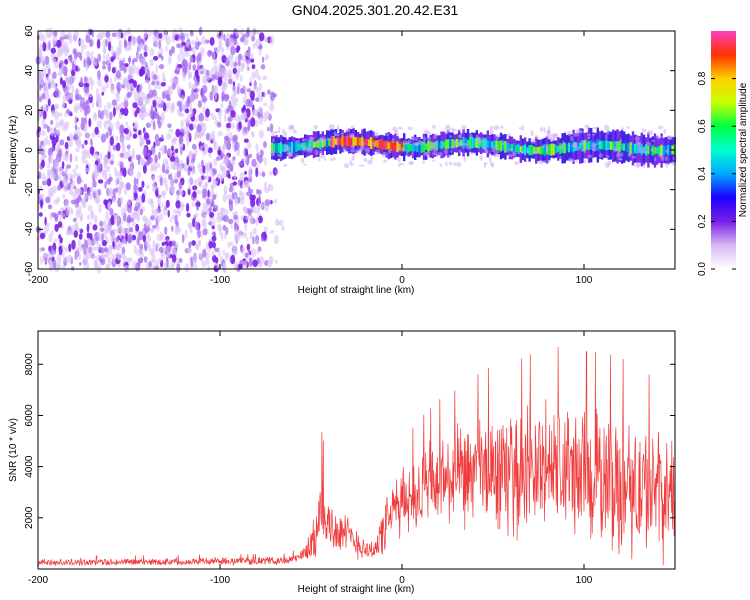 The image size is (750, 600). I want to click on spectrogram-y-tick-label: 20, so click(29, 110).